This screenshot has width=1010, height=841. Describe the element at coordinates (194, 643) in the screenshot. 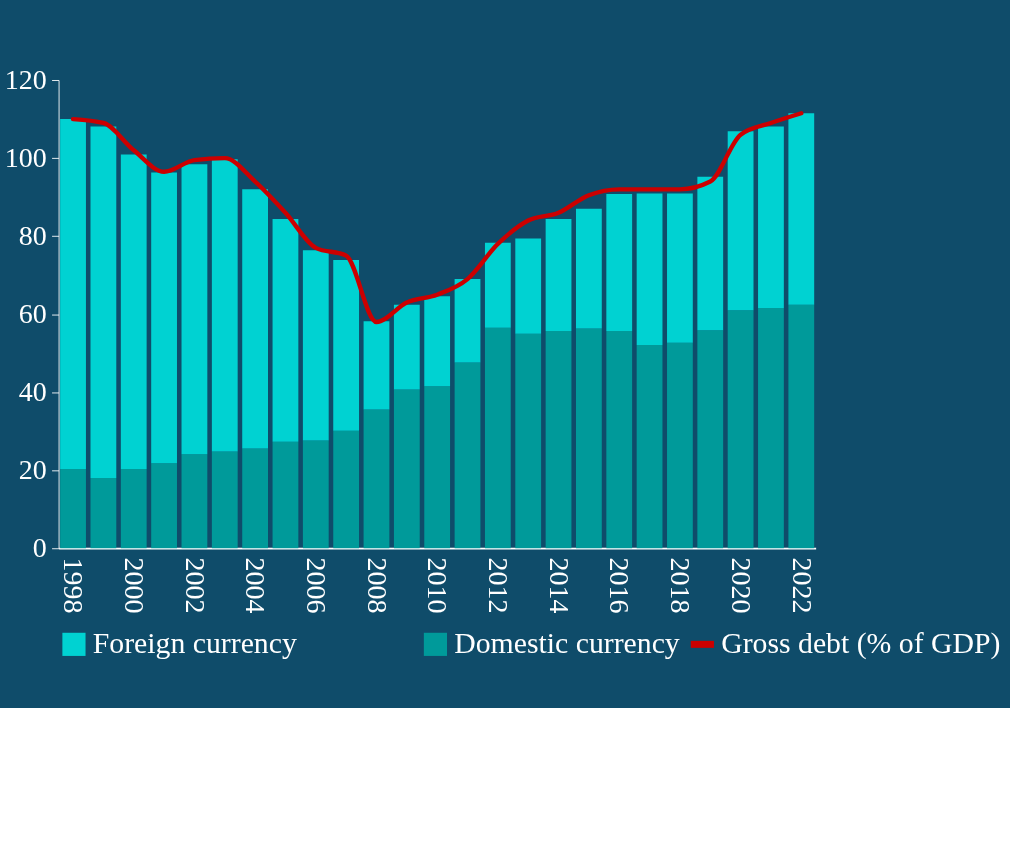

I see `legend-label: Foreign currency` at that location.